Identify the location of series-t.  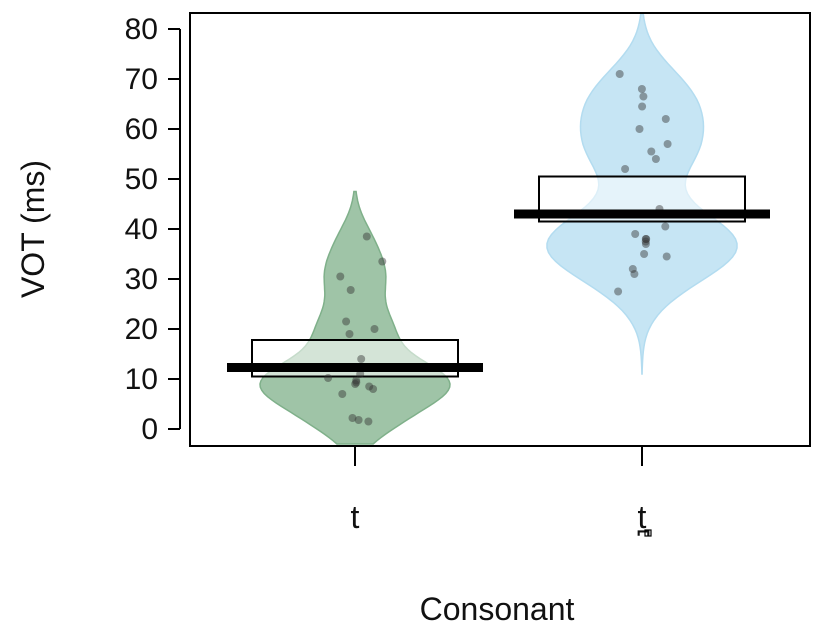
(355, 317).